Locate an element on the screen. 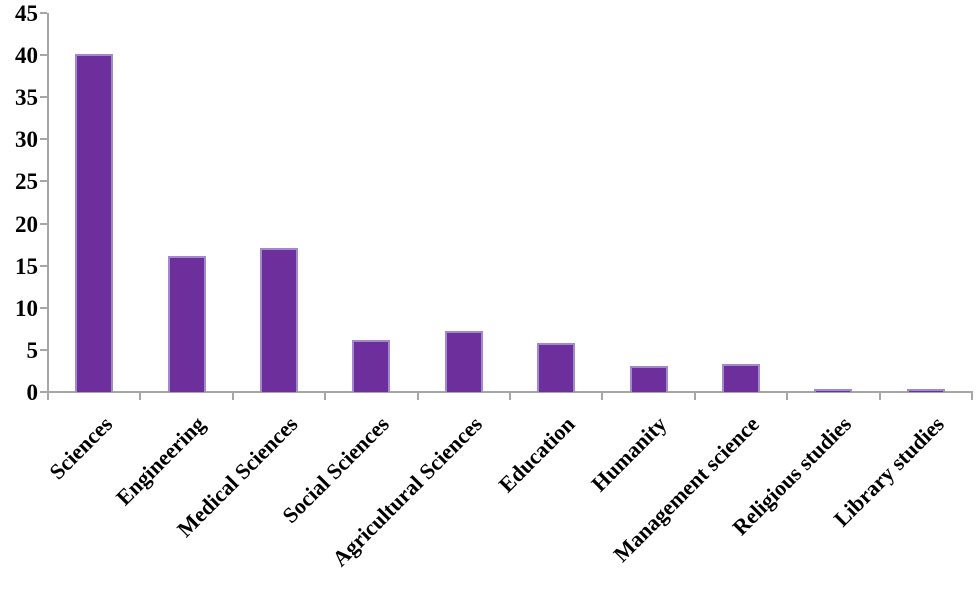 The image size is (977, 593). y-axis-tick-label: 45 is located at coordinates (26, 13).